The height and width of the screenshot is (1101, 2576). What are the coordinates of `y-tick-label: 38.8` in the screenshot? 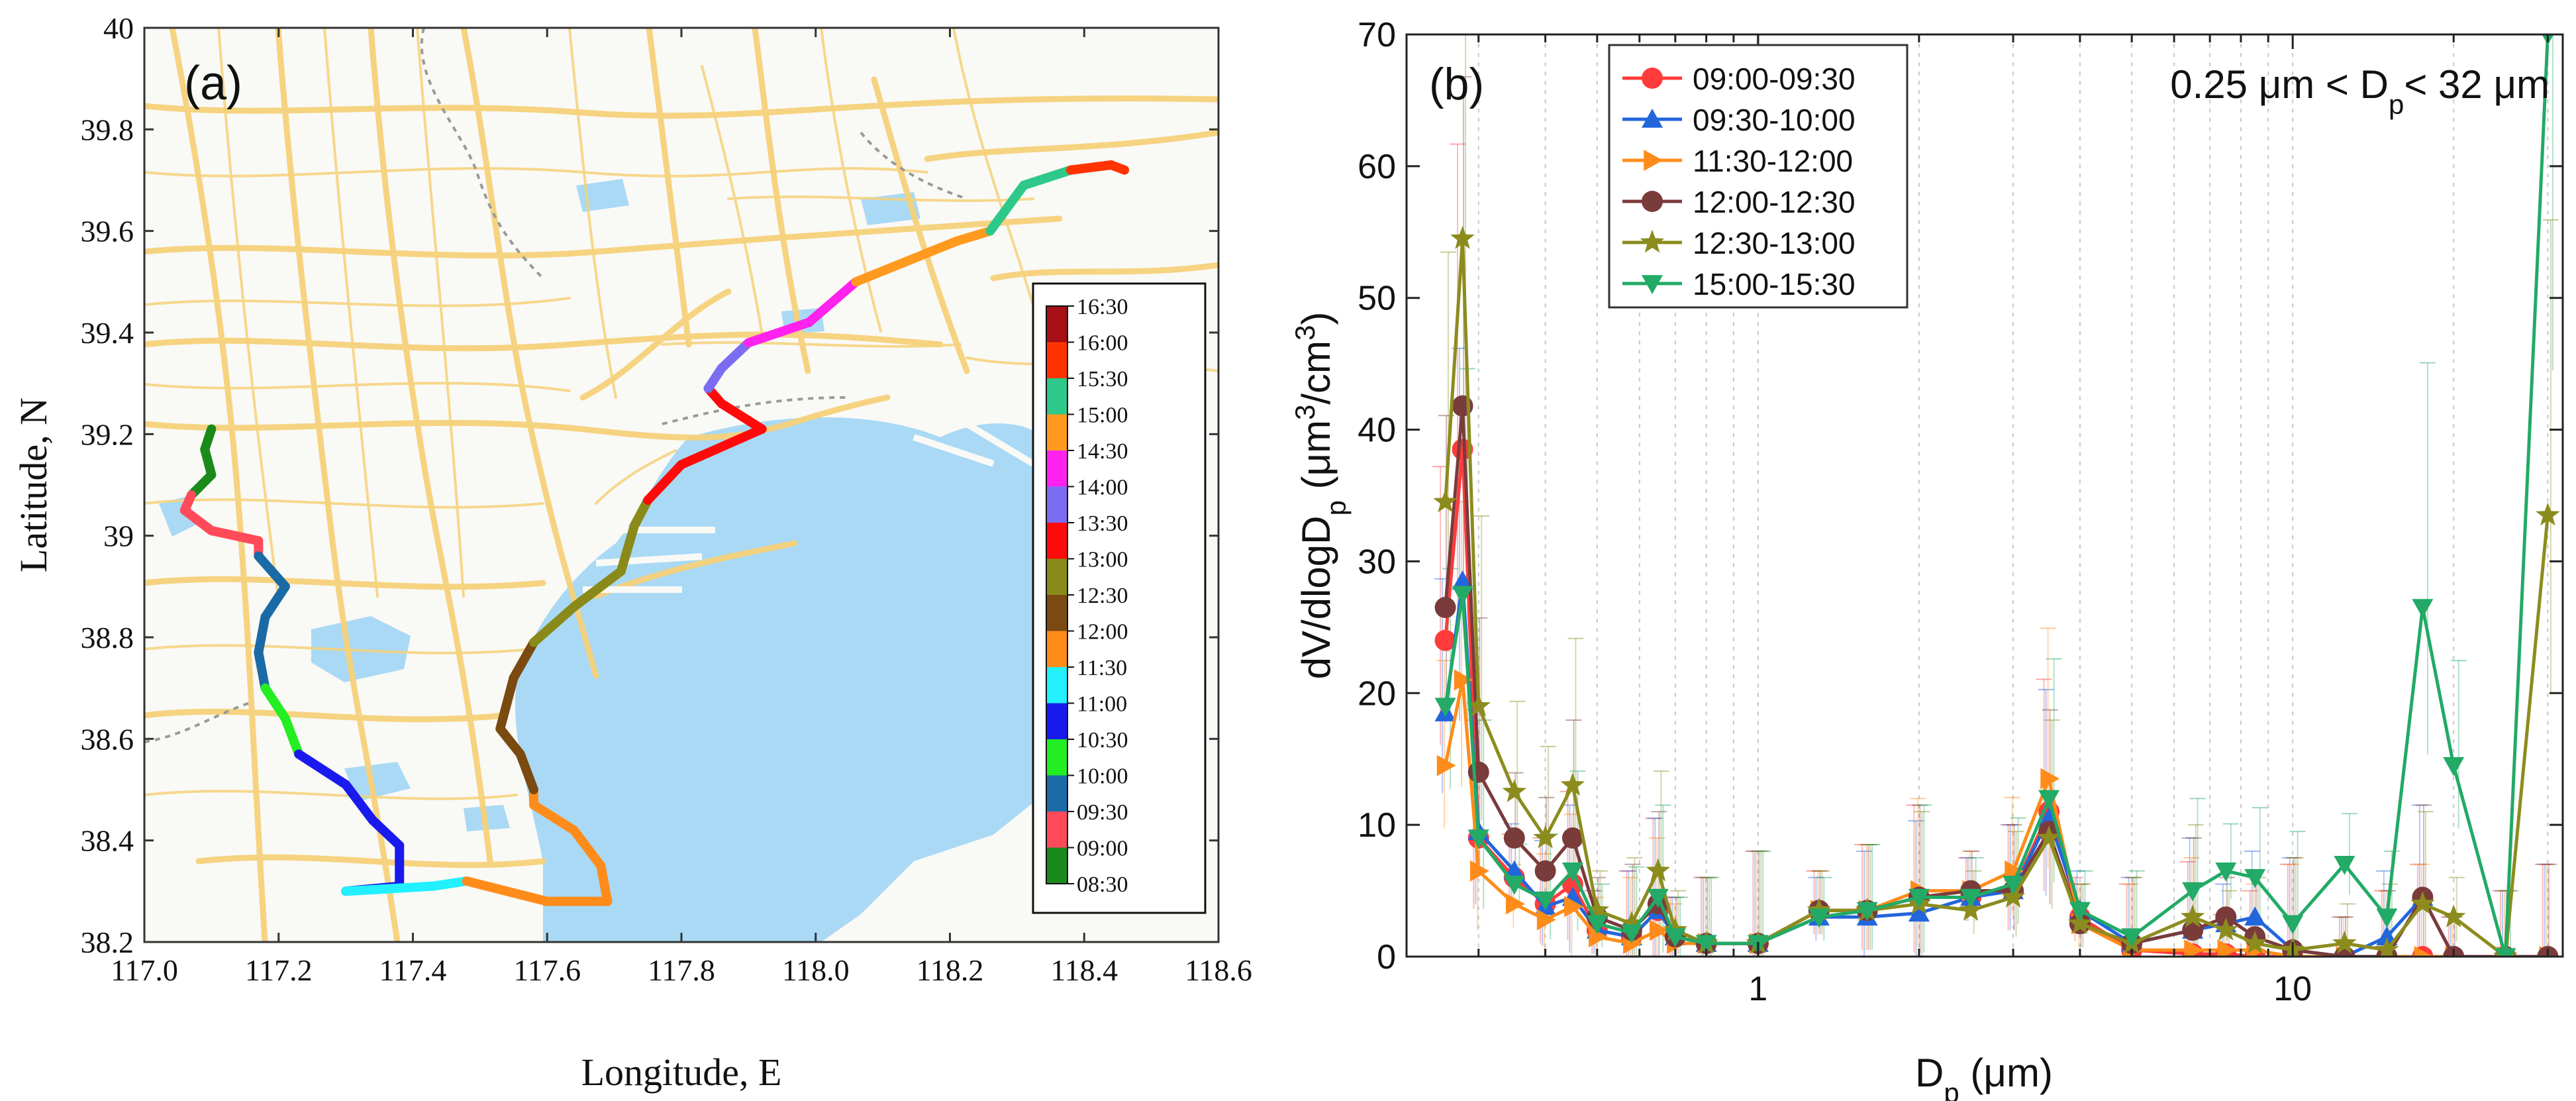 It's located at (107, 638).